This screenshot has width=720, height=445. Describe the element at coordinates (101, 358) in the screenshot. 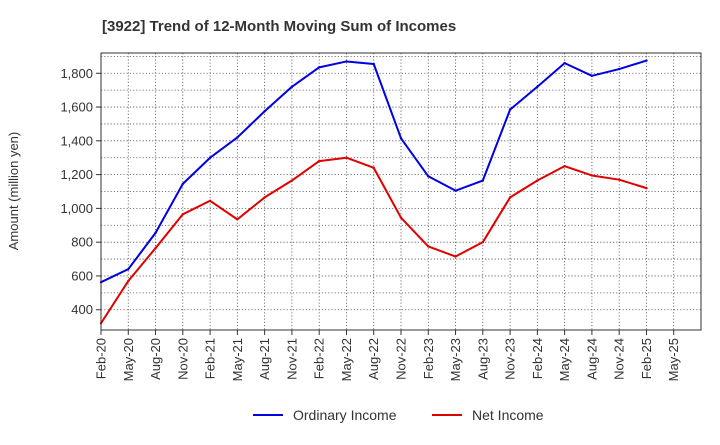

I see `x-tick-label: Feb-20` at that location.